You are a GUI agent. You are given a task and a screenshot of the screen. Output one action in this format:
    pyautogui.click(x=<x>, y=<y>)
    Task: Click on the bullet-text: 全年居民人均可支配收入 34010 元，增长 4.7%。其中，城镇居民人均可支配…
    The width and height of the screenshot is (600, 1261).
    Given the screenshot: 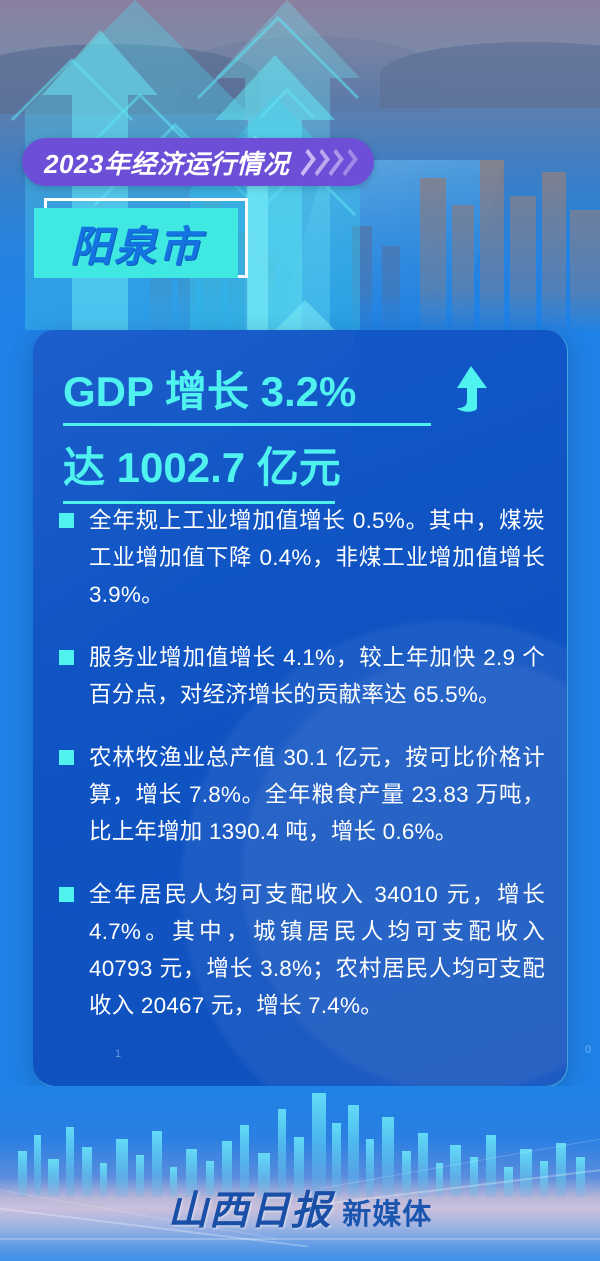 What is the action you would take?
    pyautogui.click(x=317, y=950)
    